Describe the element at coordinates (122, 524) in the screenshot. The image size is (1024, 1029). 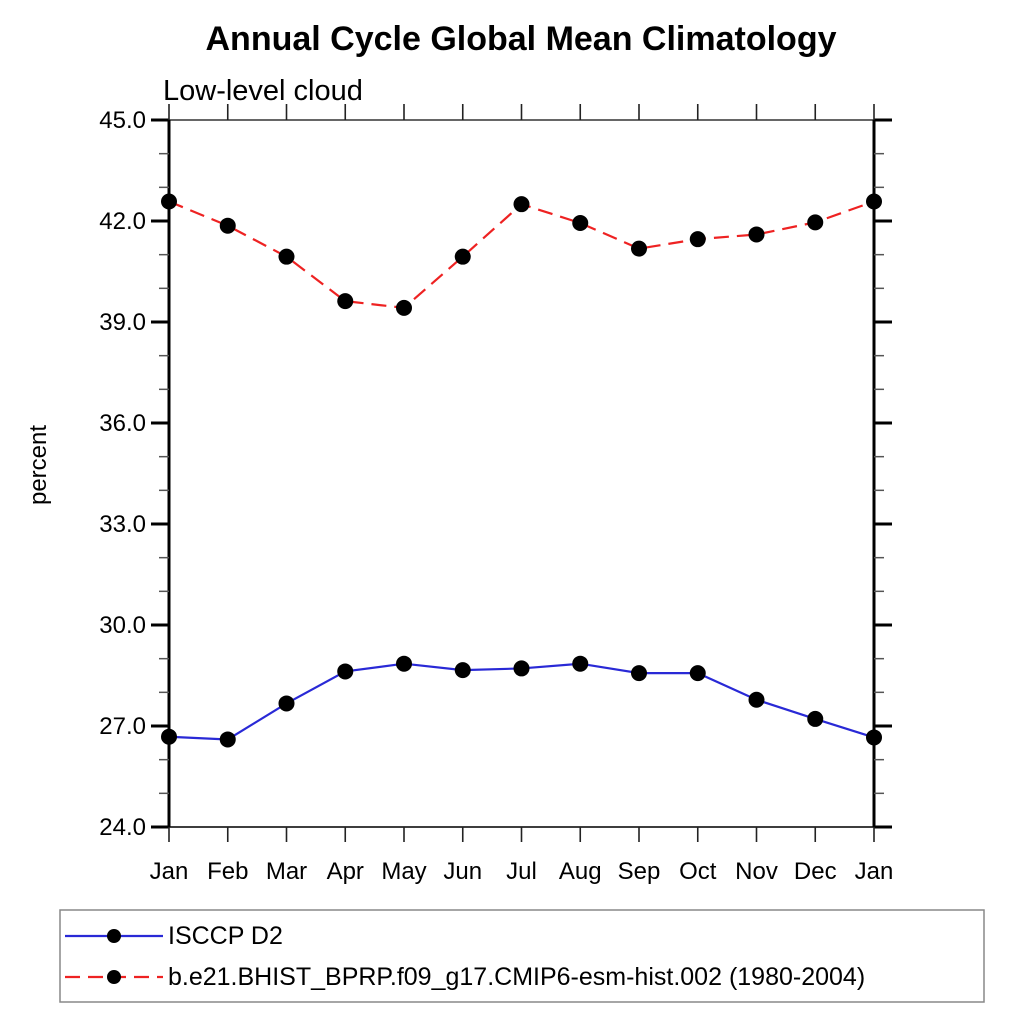
I see `y-tick-label: 33.0` at that location.